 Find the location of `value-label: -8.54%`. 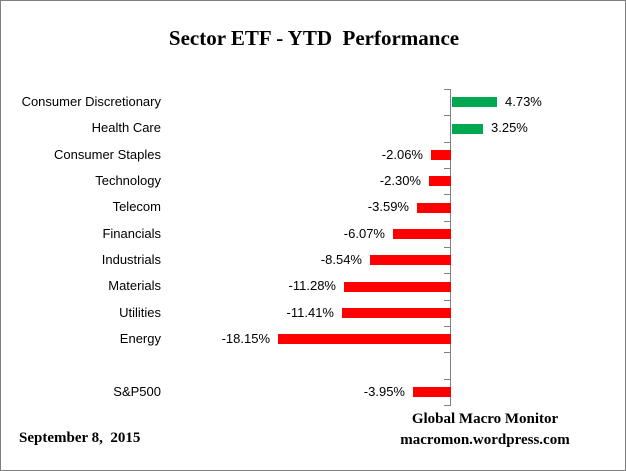

value-label: -8.54% is located at coordinates (341, 259).